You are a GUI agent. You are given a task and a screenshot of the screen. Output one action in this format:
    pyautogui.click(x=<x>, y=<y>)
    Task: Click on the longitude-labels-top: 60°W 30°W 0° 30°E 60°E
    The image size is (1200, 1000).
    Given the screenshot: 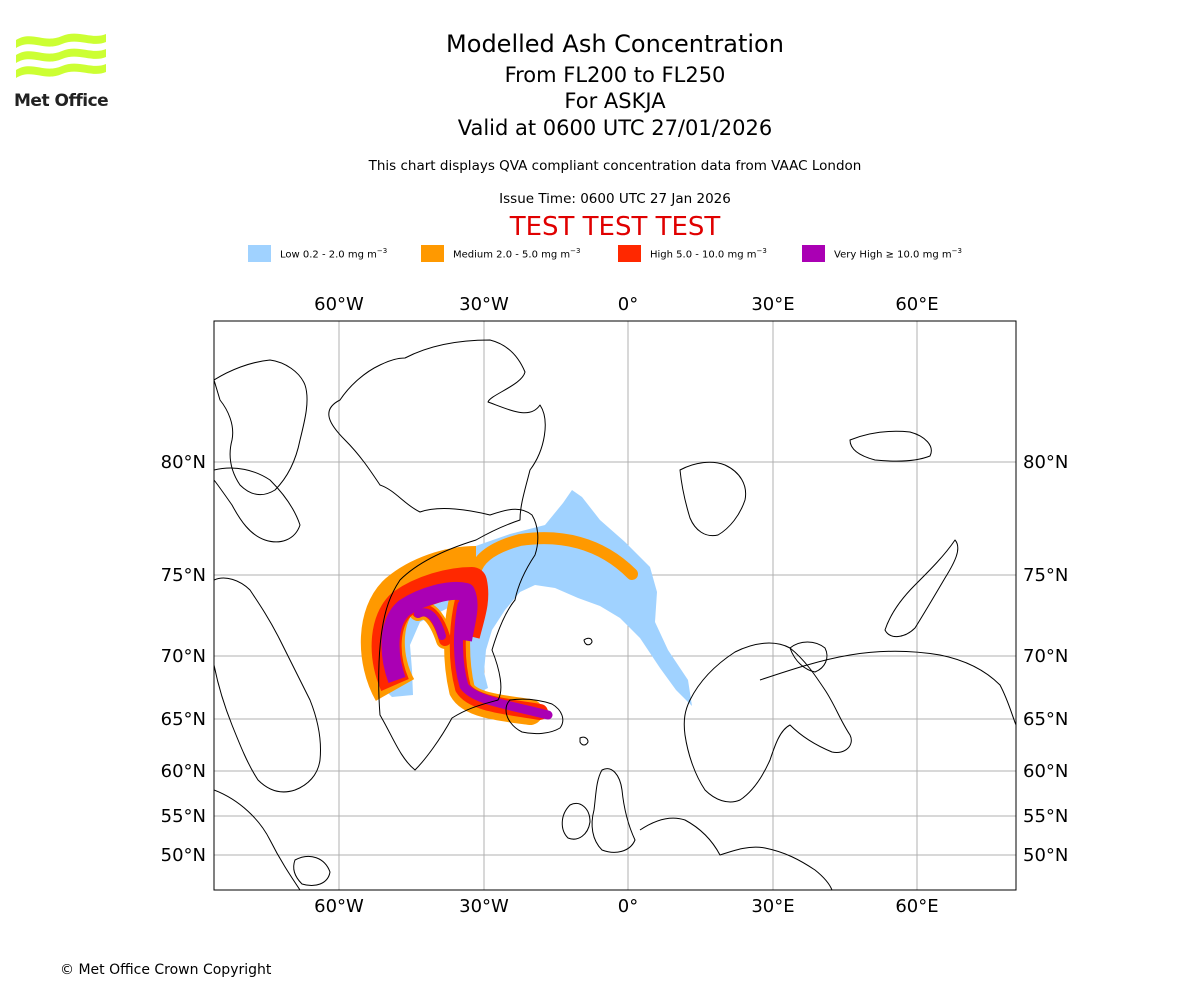 What is the action you would take?
    pyautogui.click(x=626, y=304)
    